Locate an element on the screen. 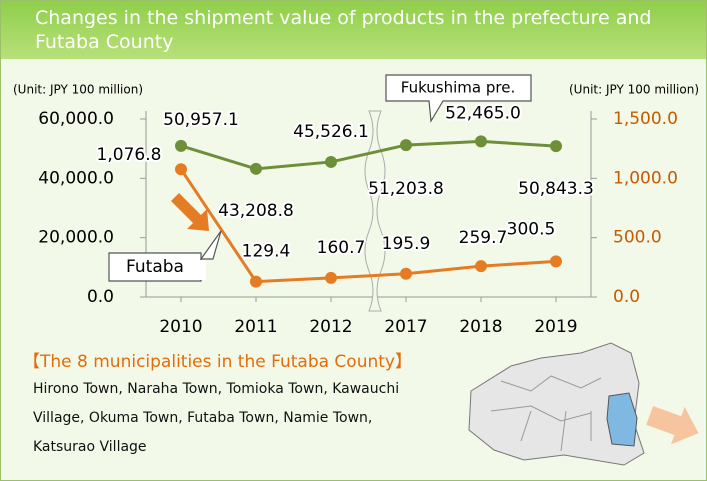 This screenshot has width=707, height=481. legend-label: Fukushima pre. is located at coordinates (458, 88).